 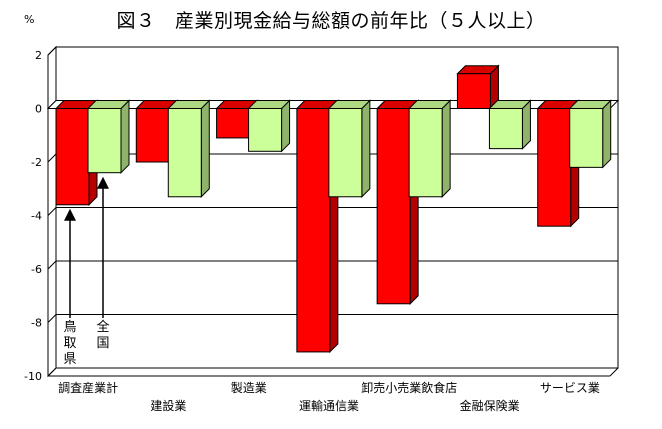 What do you see at coordinates (329, 405) in the screenshot?
I see `x-category-label: 運輸通信業` at bounding box center [329, 405].